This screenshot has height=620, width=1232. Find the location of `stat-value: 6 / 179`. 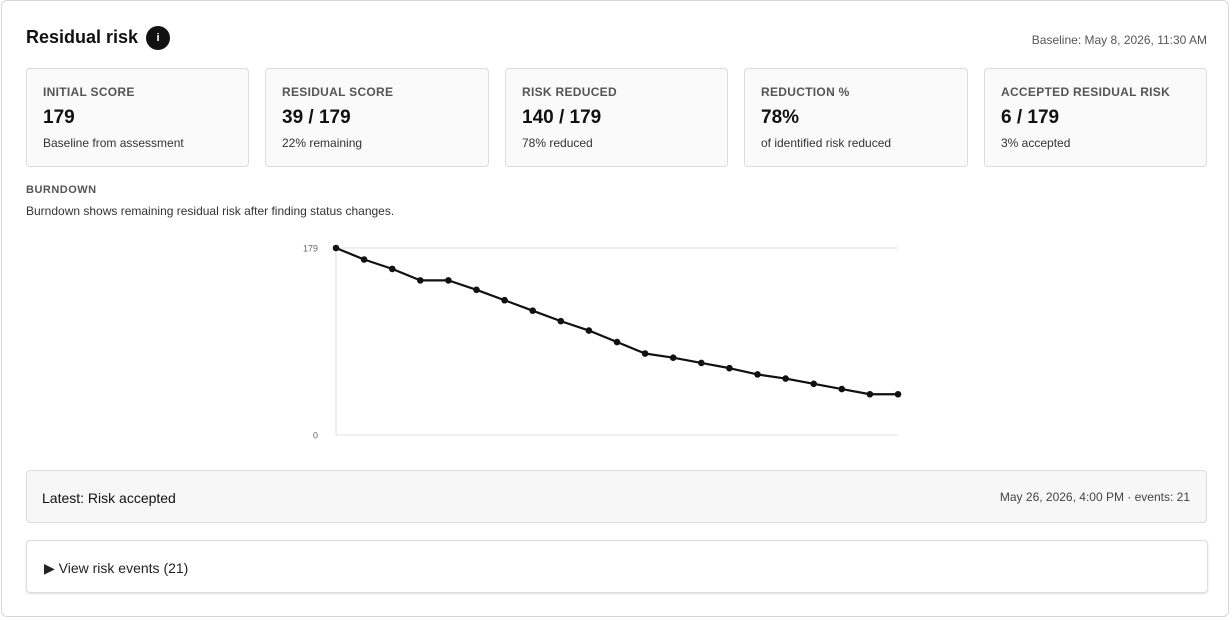

stat-value: 6 / 179 is located at coordinates (1030, 117).